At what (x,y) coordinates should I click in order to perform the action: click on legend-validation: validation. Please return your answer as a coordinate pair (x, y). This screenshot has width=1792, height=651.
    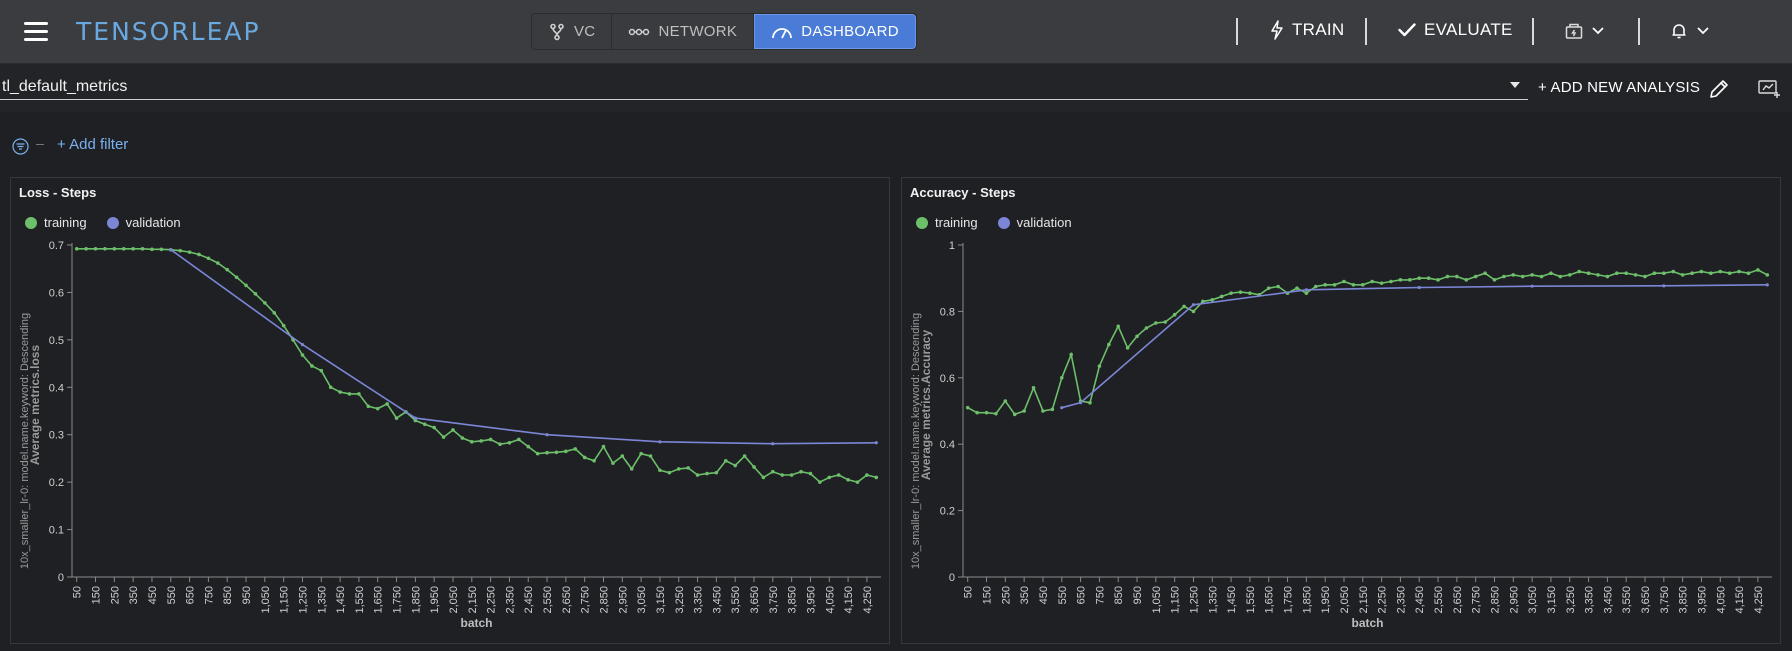
    Looking at the image, I should click on (143, 222).